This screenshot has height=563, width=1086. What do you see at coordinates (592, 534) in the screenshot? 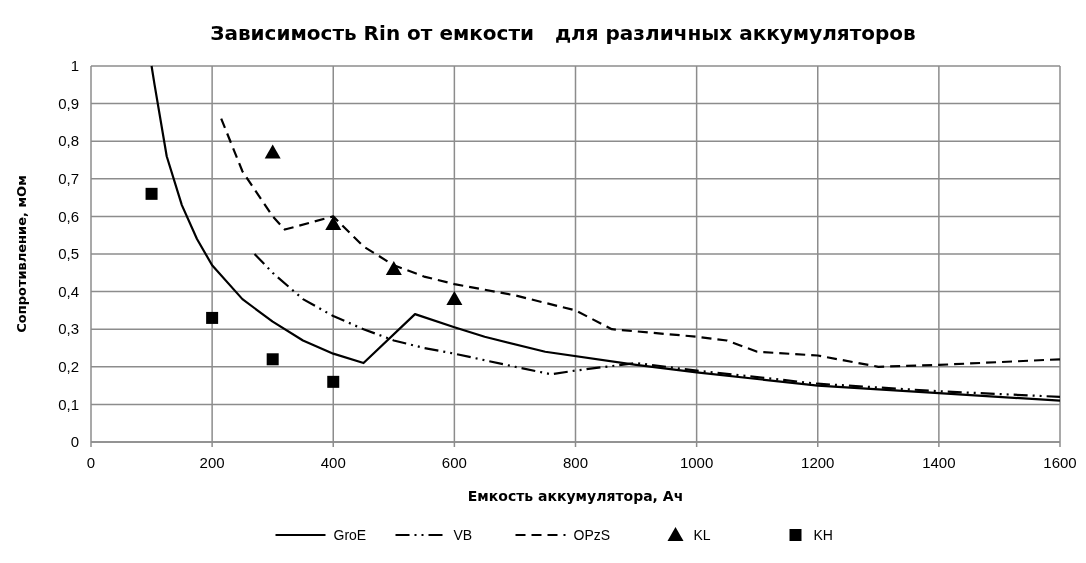
I see `legend-label: OPzS` at bounding box center [592, 534].